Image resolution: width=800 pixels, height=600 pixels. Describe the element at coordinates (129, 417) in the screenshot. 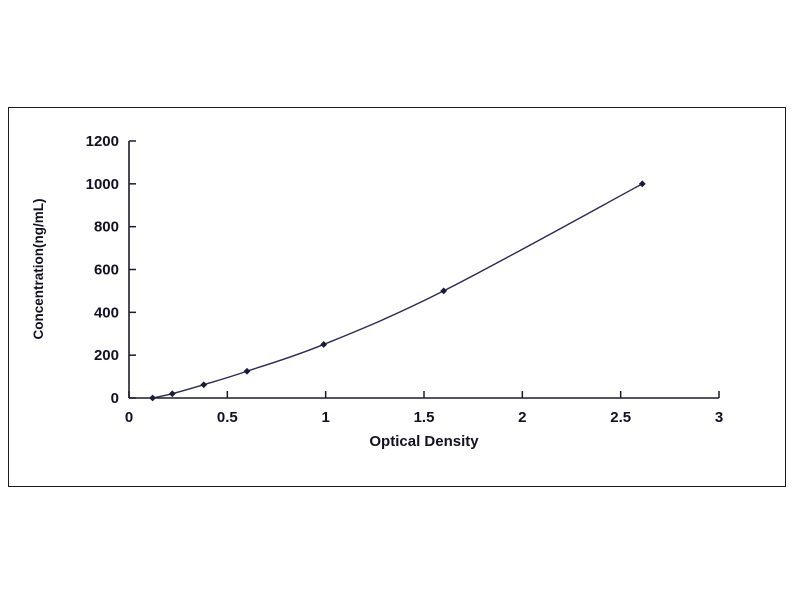

I see `x-tick-label: 0` at that location.